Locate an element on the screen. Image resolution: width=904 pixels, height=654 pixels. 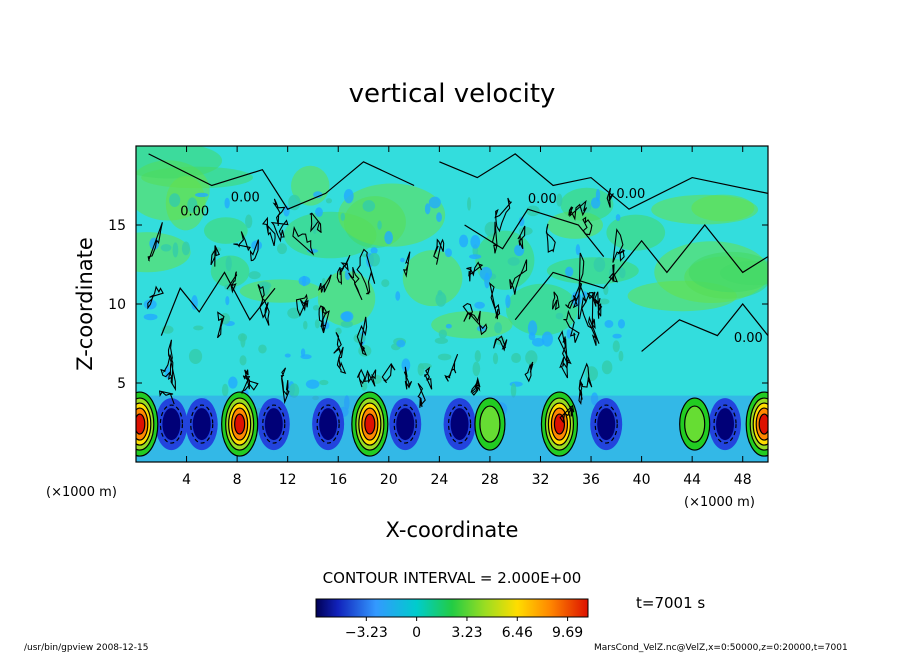
colorbar-tick-label: −3.23 is located at coordinates (366, 633).